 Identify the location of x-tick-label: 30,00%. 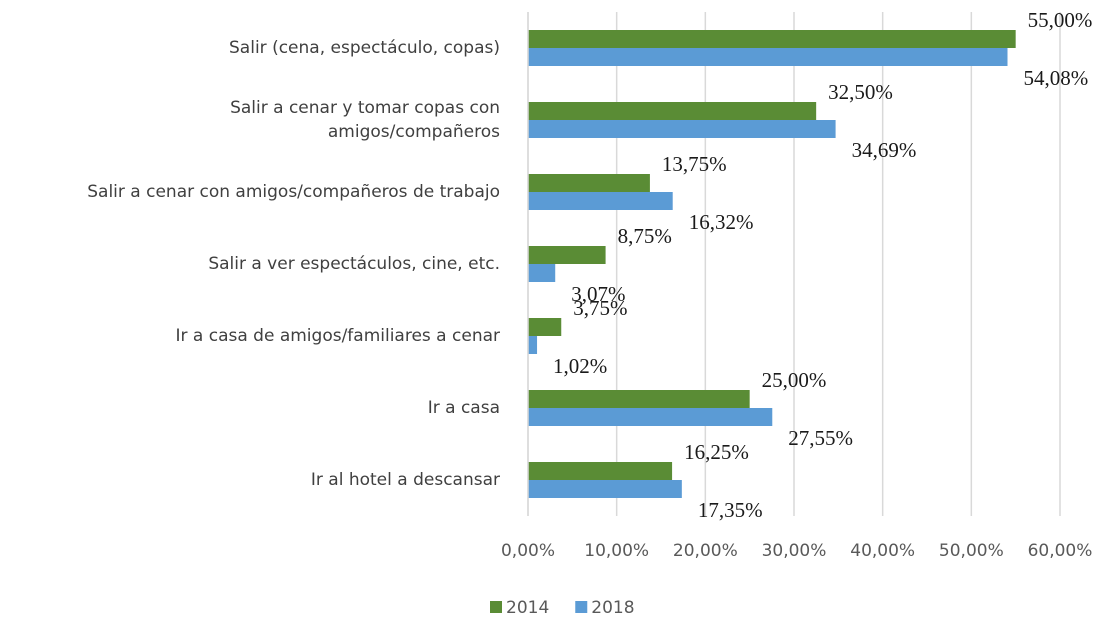
(794, 551).